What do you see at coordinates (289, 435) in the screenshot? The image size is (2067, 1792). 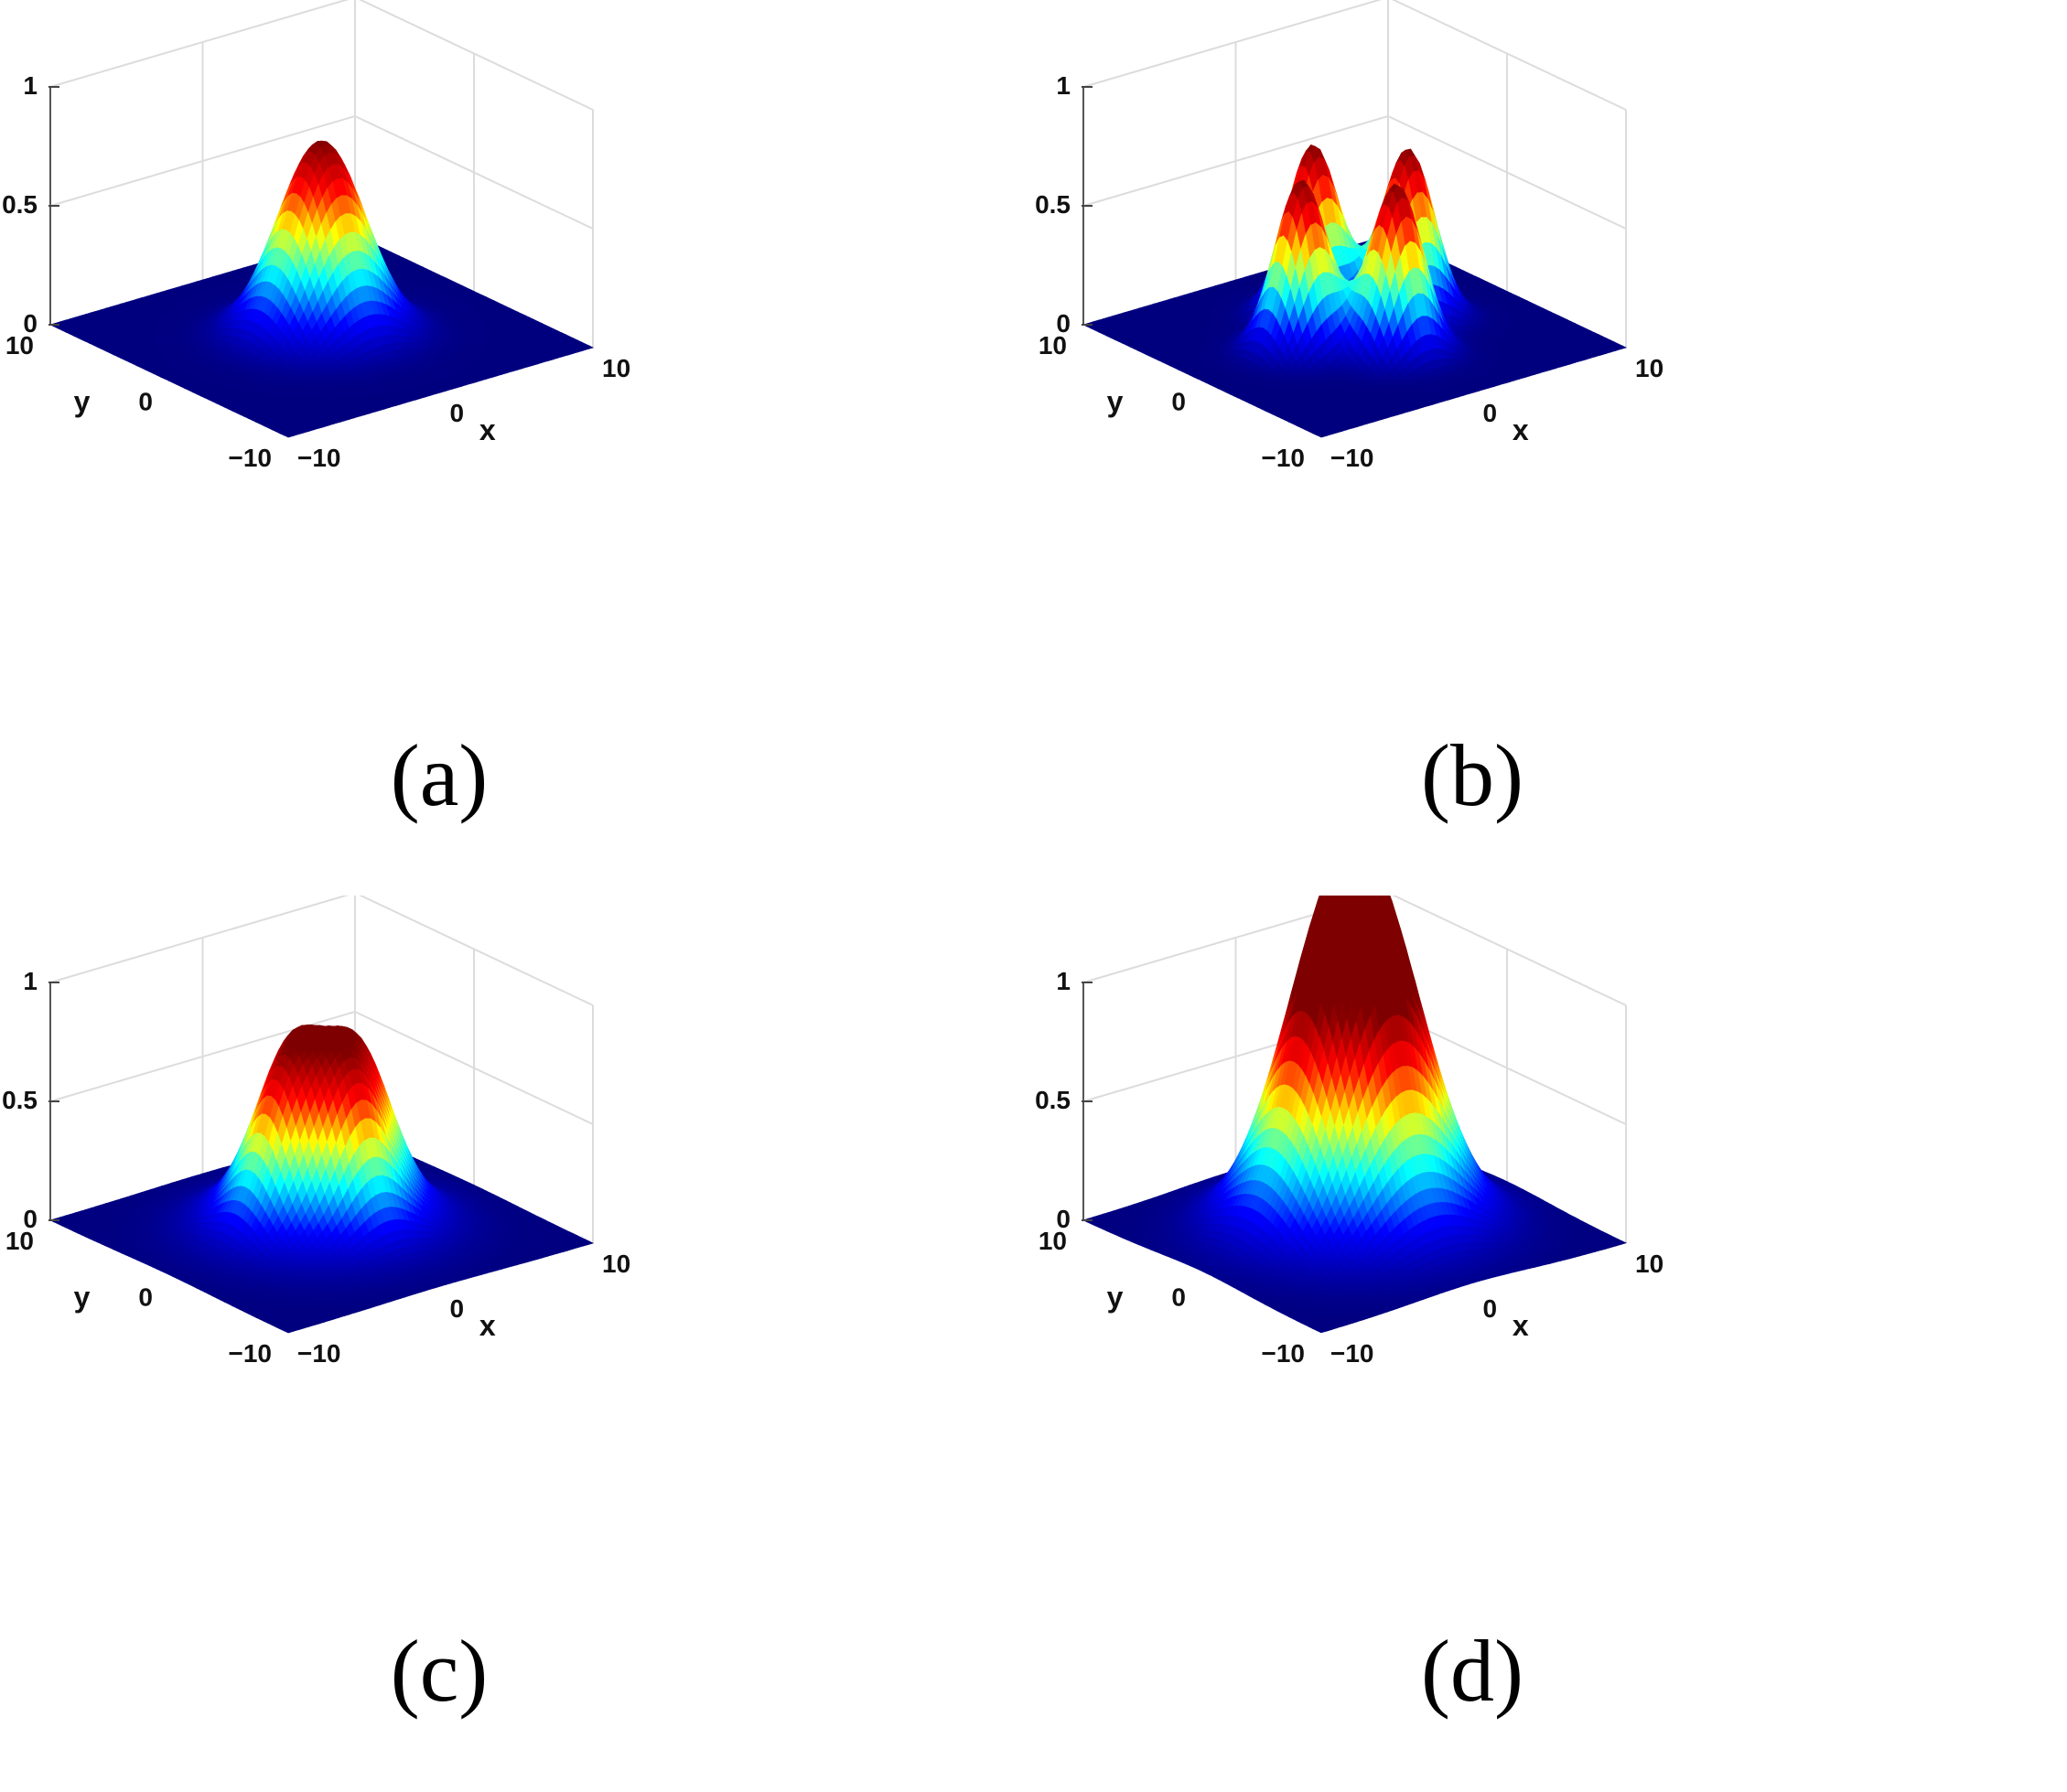 I see `surface-patch` at bounding box center [289, 435].